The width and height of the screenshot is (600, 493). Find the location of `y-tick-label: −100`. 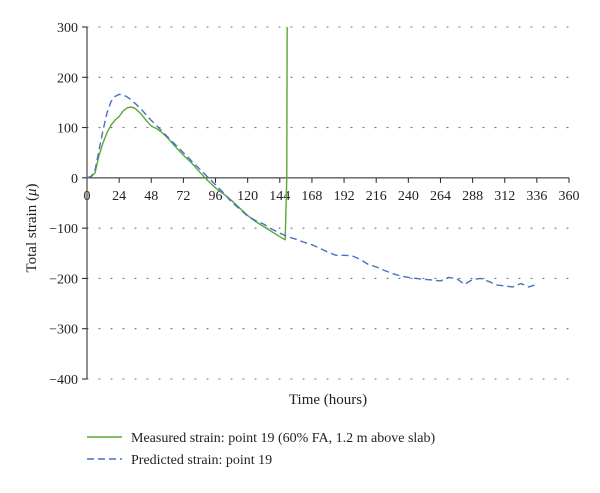

y-tick-label: −100 is located at coordinates (63, 229).